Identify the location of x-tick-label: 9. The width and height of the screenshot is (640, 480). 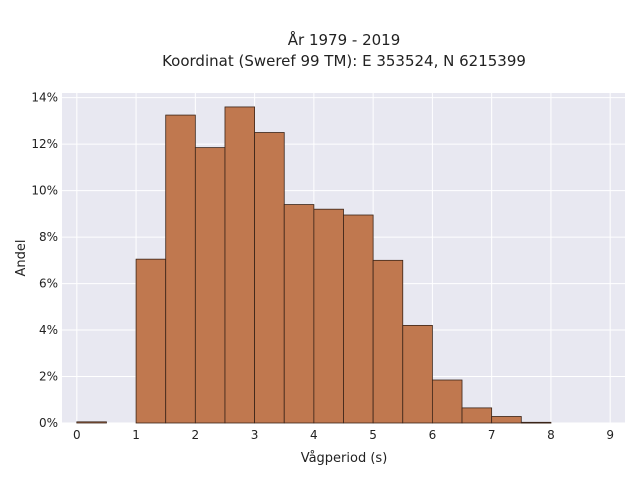
(610, 435).